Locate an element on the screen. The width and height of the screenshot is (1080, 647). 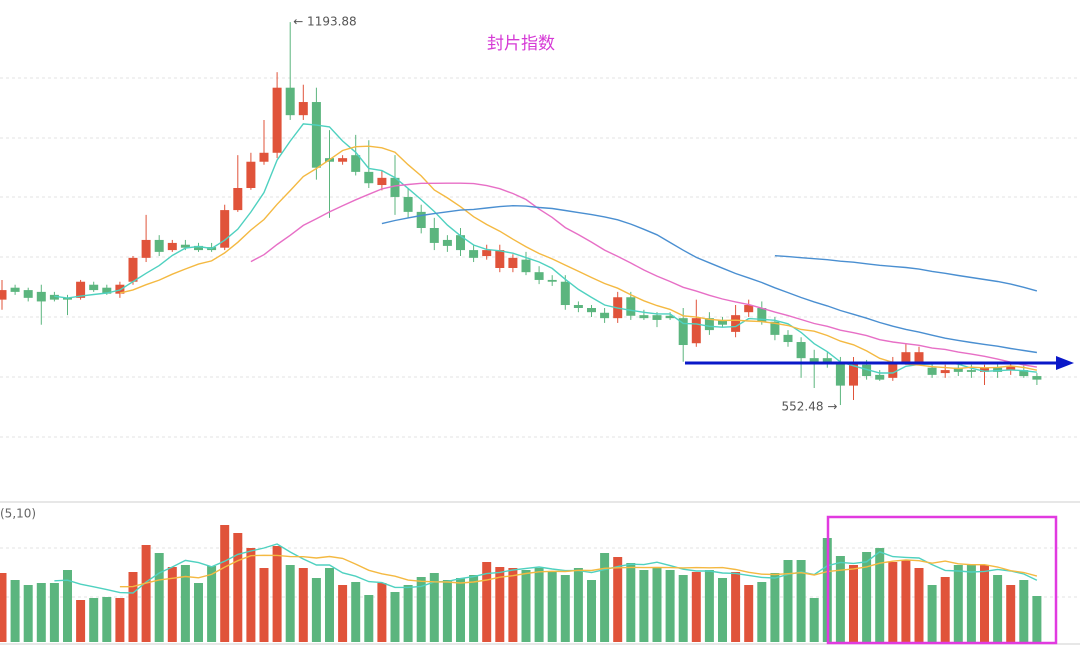
annotation: 552.48 → is located at coordinates (810, 407).